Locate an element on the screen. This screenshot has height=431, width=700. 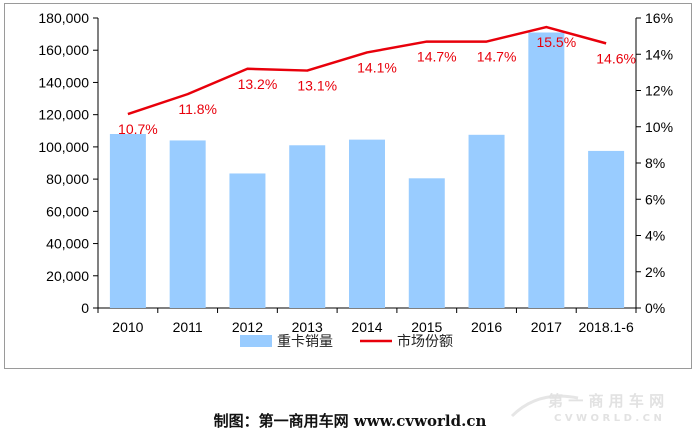
y-left-tick-label: 180,000 is located at coordinates (63, 18).